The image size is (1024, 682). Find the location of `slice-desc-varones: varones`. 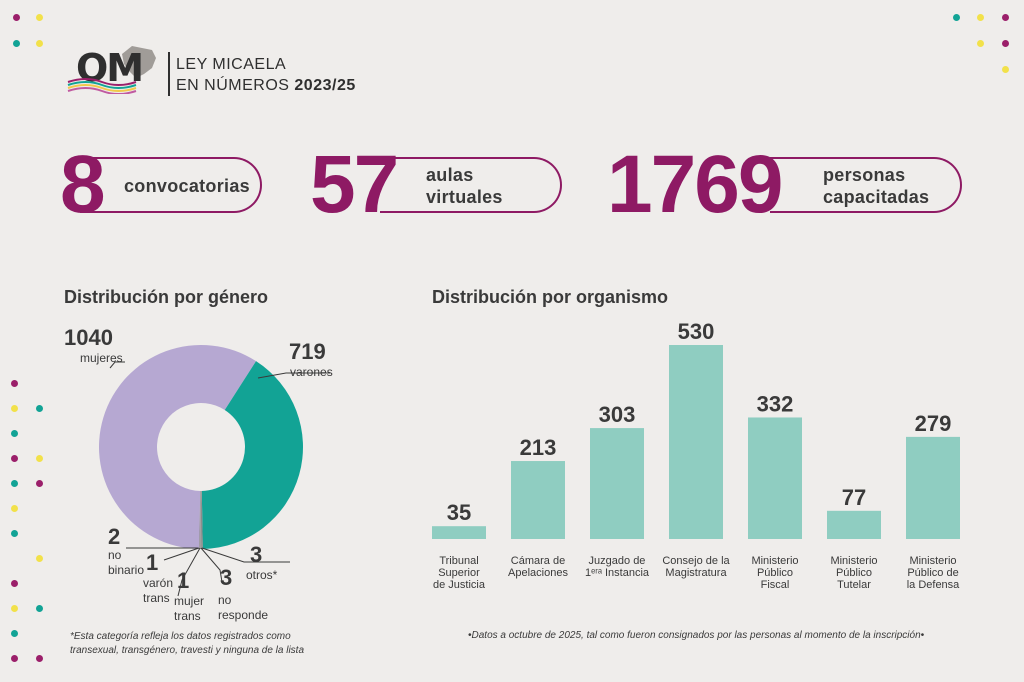

slice-desc-varones: varones is located at coordinates (311, 372).